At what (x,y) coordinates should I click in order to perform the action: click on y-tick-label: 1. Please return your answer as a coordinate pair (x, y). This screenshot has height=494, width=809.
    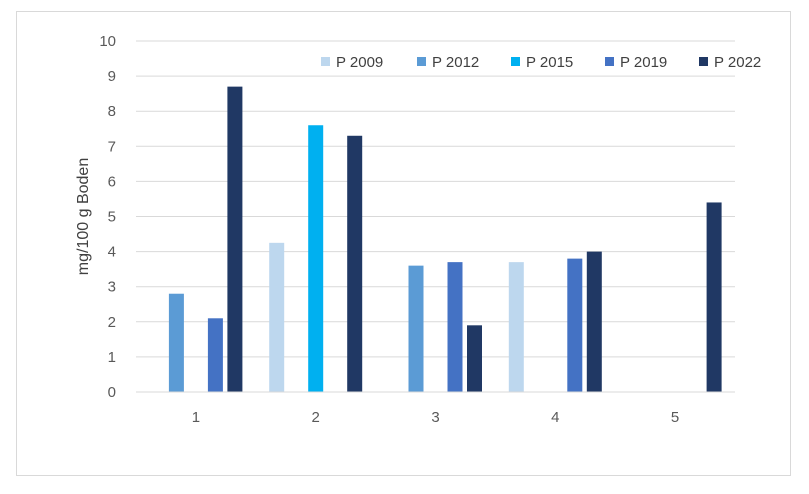
    Looking at the image, I should click on (112, 357).